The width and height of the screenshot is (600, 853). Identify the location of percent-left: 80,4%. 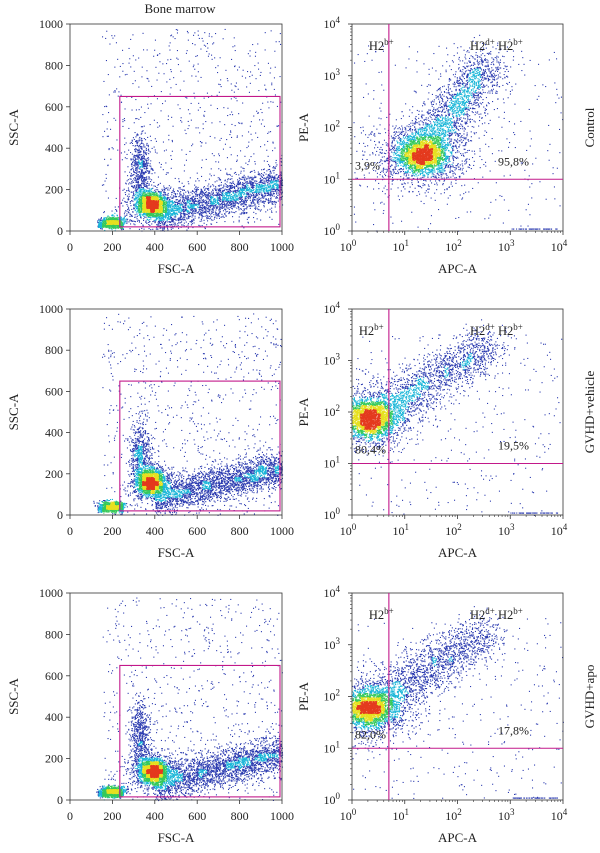
(370, 450).